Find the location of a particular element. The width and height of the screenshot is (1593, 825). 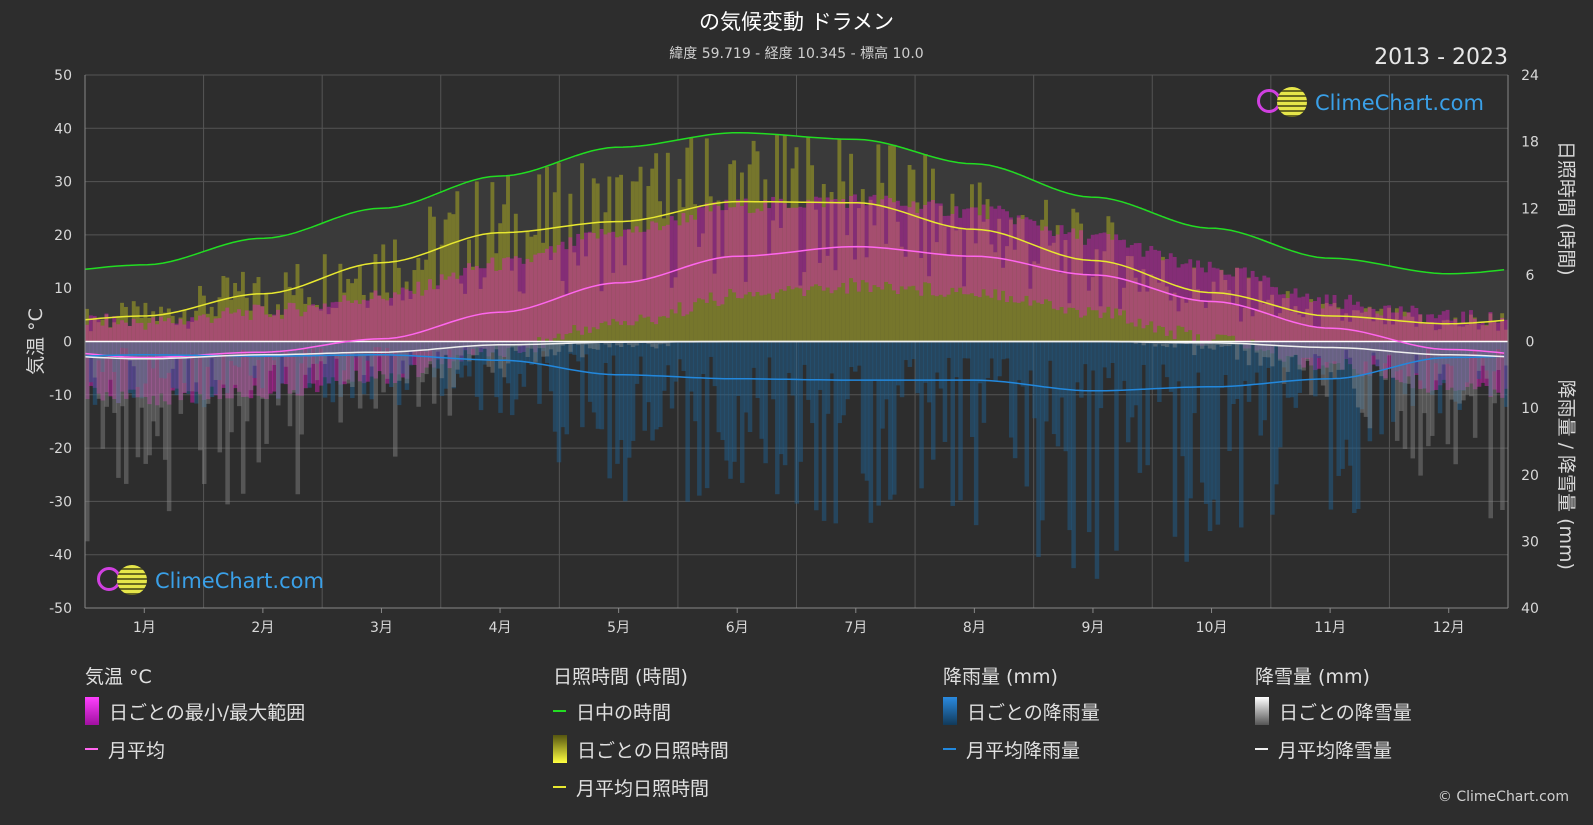

temp-avg-swatch is located at coordinates (91, 749).